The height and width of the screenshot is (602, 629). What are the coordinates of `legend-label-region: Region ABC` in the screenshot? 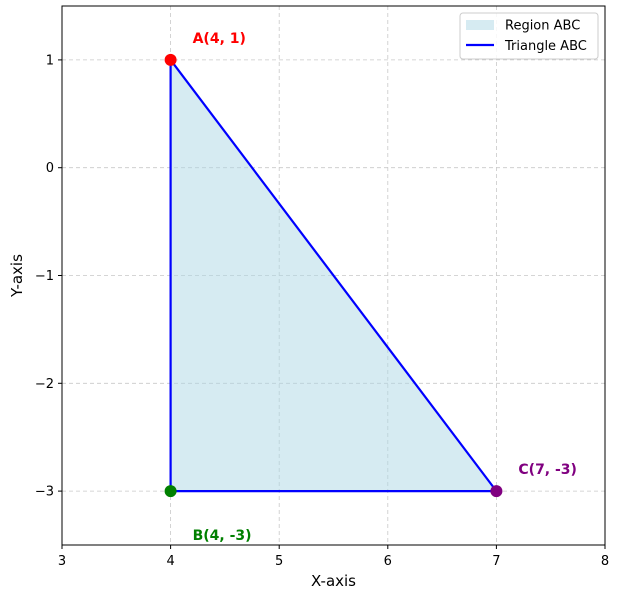 It's located at (542, 26).